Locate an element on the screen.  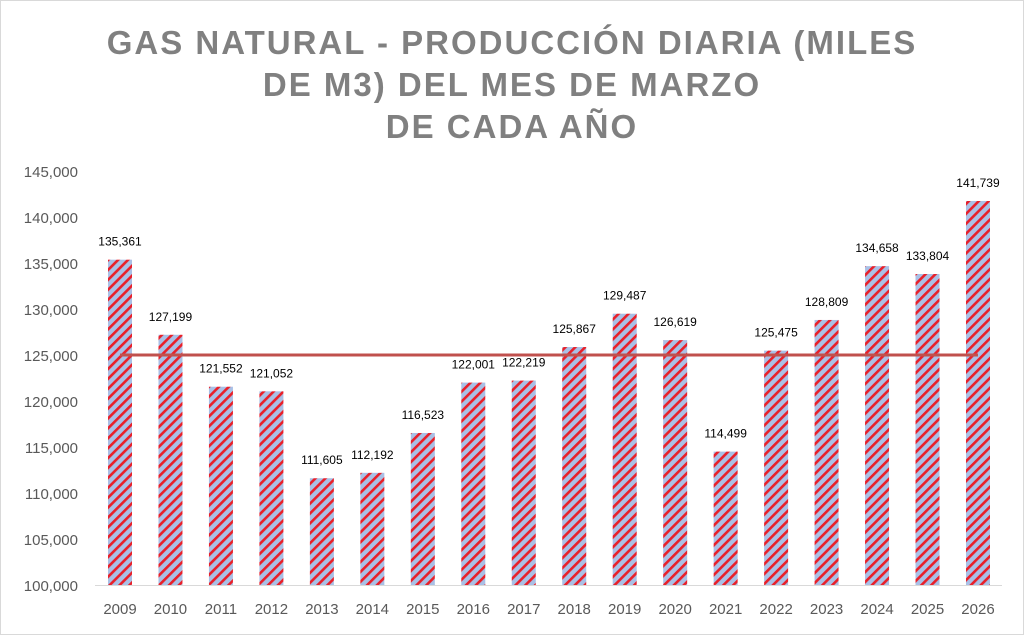
data-label: 112,192 is located at coordinates (372, 455).